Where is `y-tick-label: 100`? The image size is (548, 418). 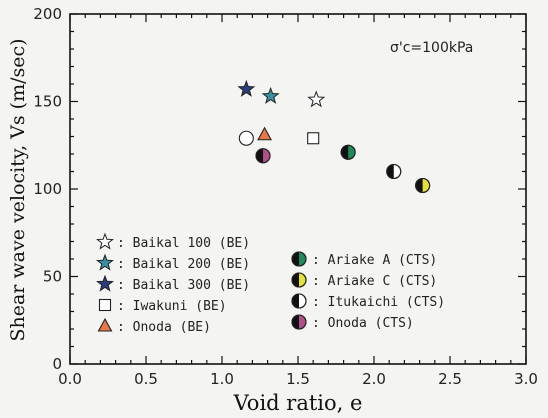
y-tick-label: 100 is located at coordinates (47, 189).